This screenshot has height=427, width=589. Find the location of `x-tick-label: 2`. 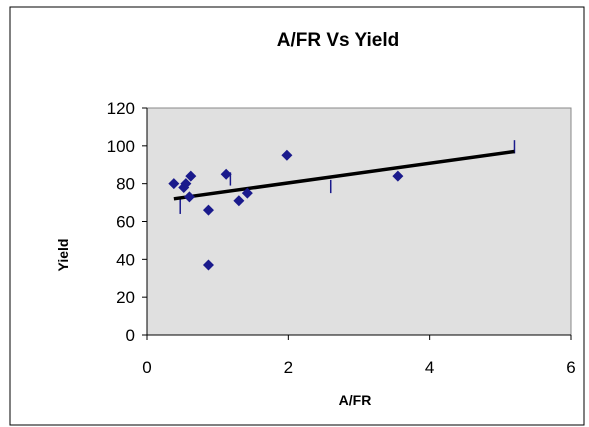

x-tick-label: 2 is located at coordinates (288, 367).